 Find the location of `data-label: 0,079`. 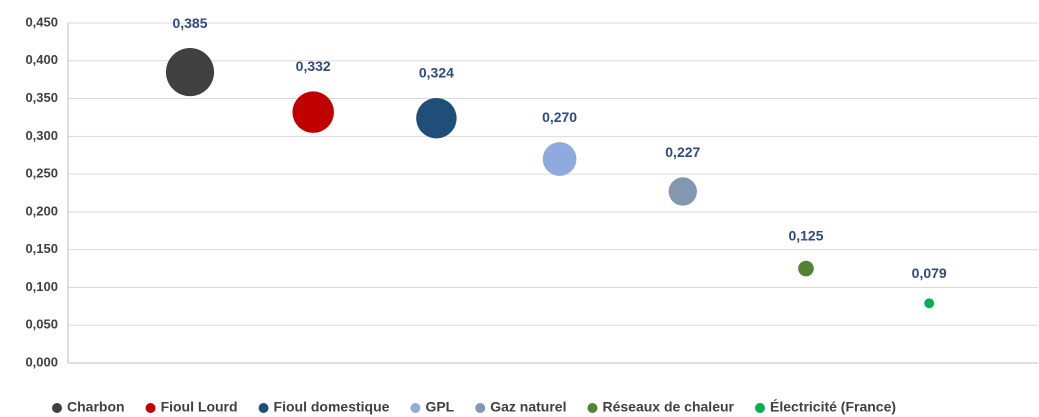

data-label: 0,079 is located at coordinates (929, 273).